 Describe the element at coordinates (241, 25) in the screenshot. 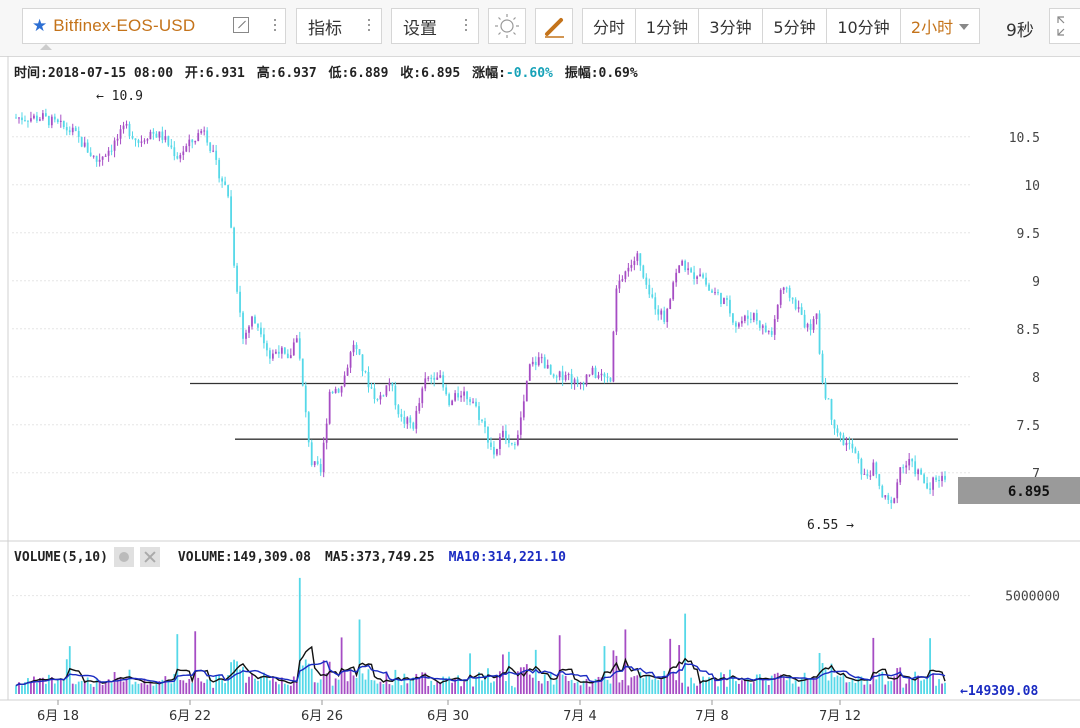

I see `external-link-icon` at that location.